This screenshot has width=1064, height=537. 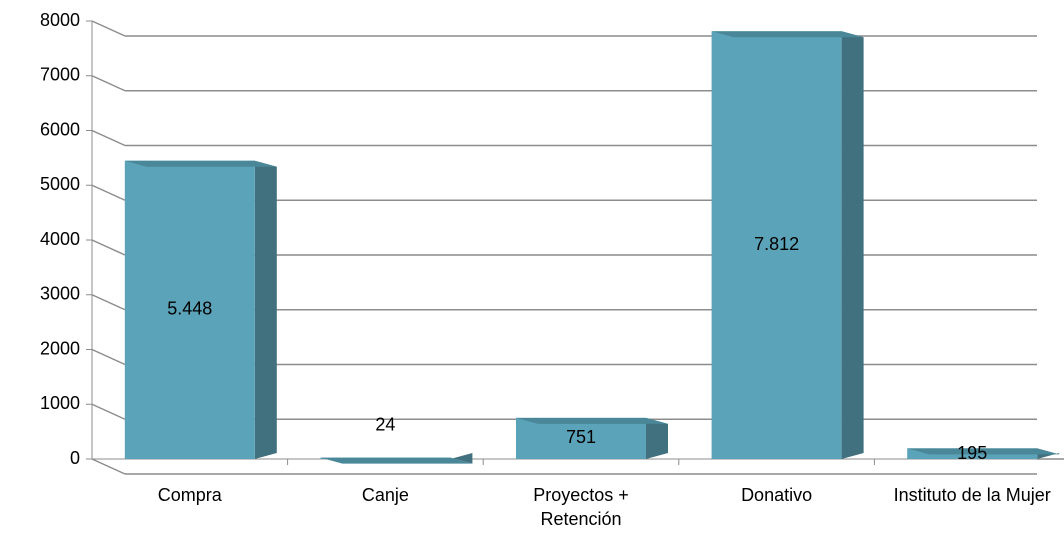 What do you see at coordinates (777, 495) in the screenshot?
I see `x-tick-label: Donativo` at bounding box center [777, 495].